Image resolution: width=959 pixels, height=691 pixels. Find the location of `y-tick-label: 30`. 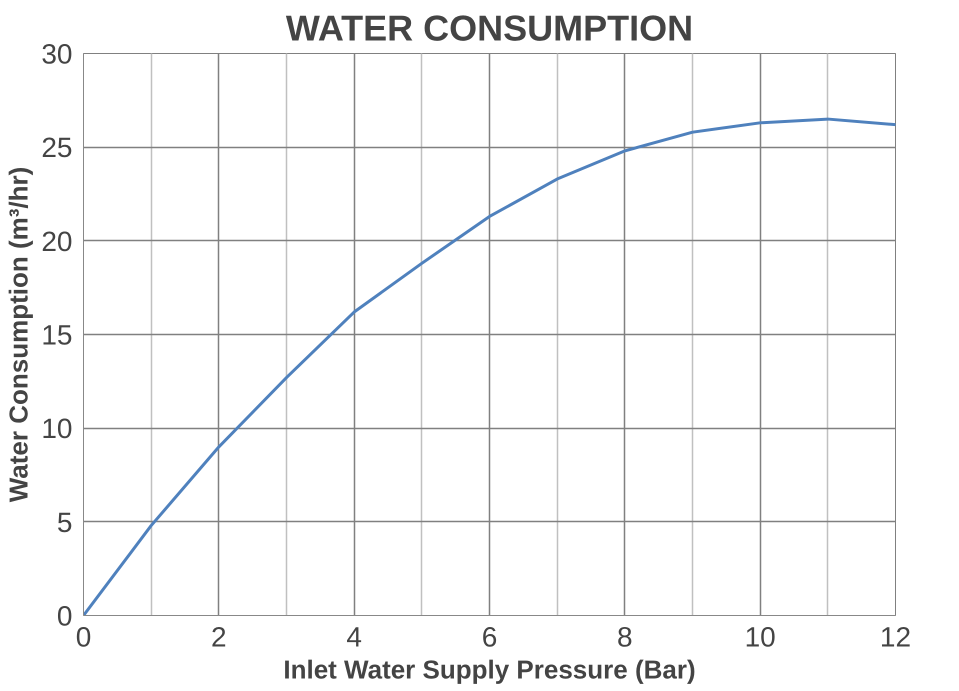

y-tick-label: 30 is located at coordinates (57, 54).